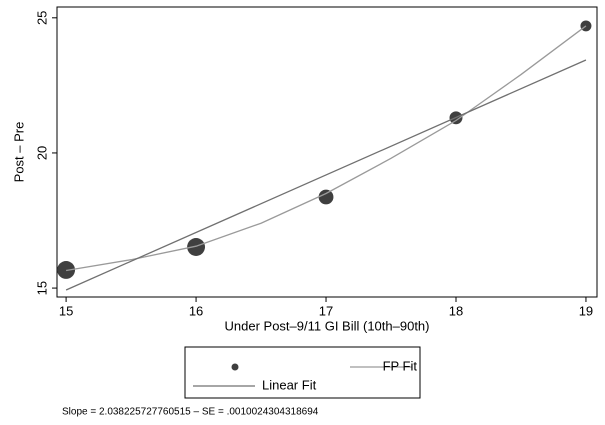  I want to click on legend-marker, so click(235, 367).